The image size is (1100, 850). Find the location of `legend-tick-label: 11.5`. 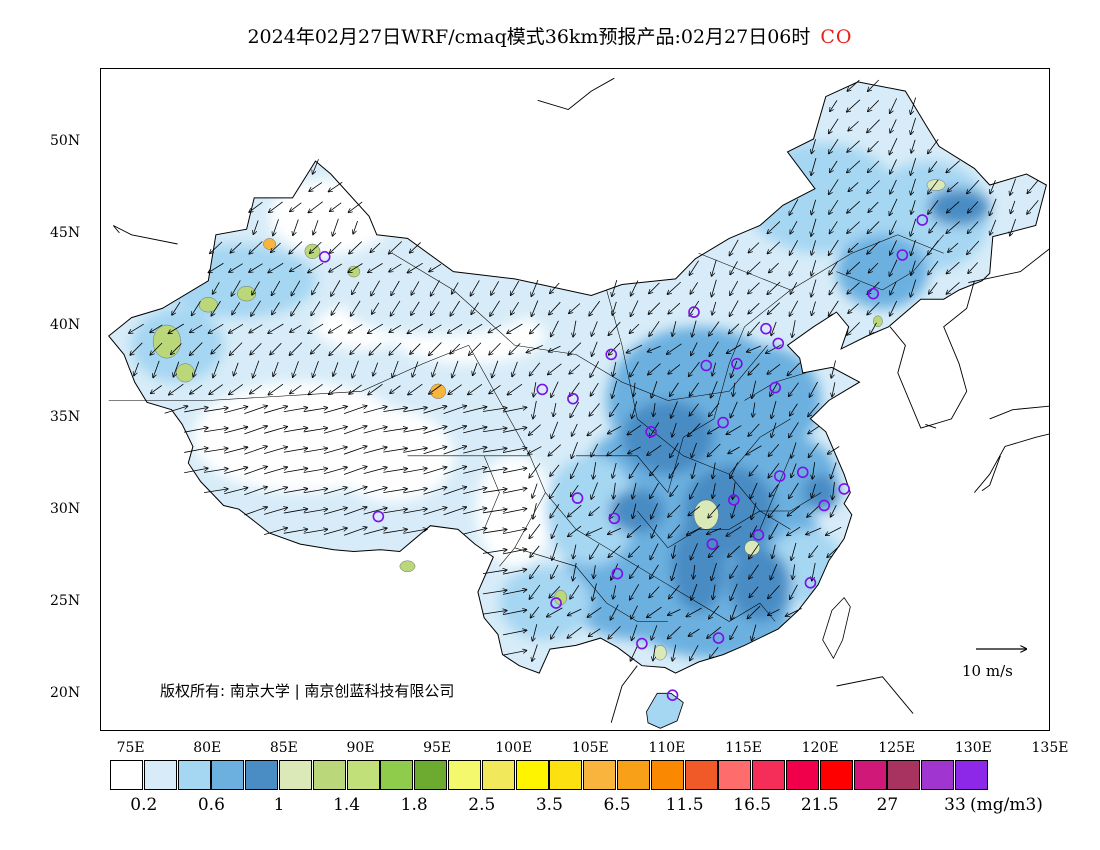

legend-tick-label: 11.5 is located at coordinates (684, 805).